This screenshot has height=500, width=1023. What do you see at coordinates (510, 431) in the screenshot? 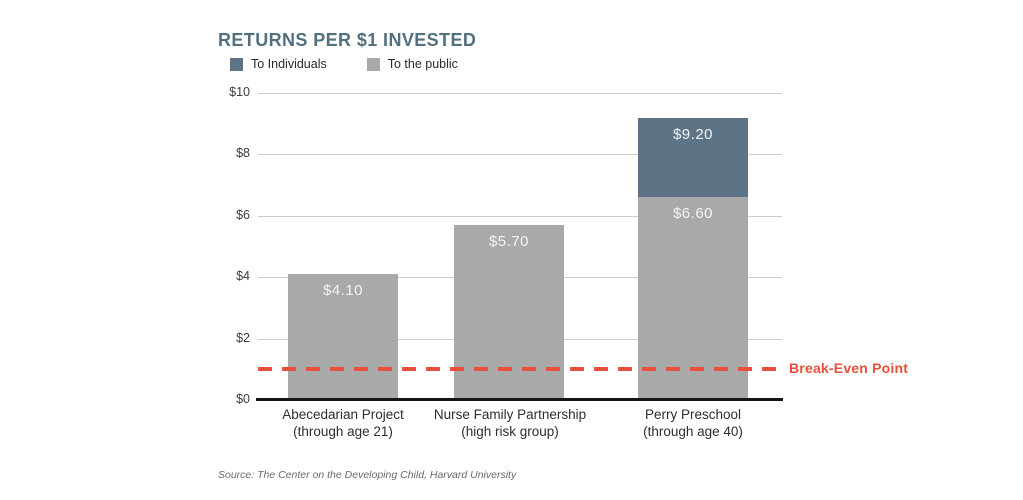
I see `x-axis-label-line2: (high risk group)` at bounding box center [510, 431].